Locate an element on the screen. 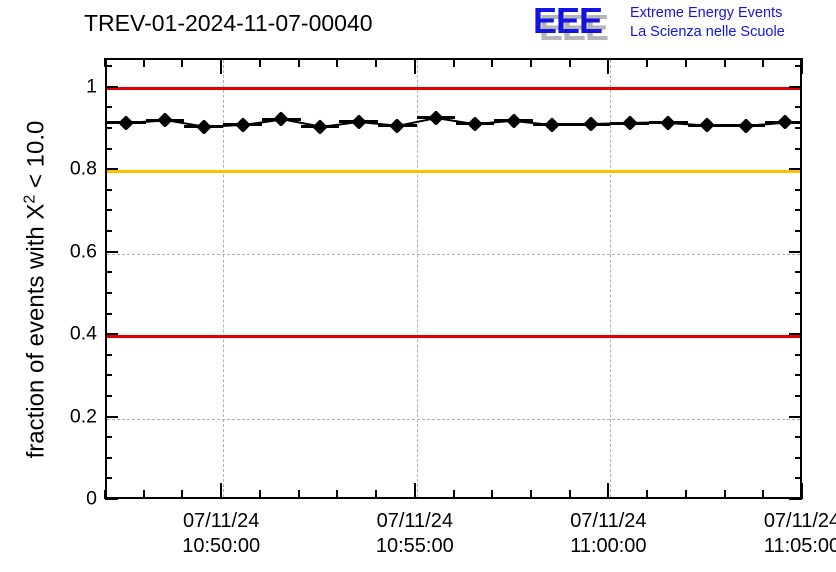 This screenshot has height=572, width=836. y-tick-minor-0.5 is located at coordinates (108, 292).